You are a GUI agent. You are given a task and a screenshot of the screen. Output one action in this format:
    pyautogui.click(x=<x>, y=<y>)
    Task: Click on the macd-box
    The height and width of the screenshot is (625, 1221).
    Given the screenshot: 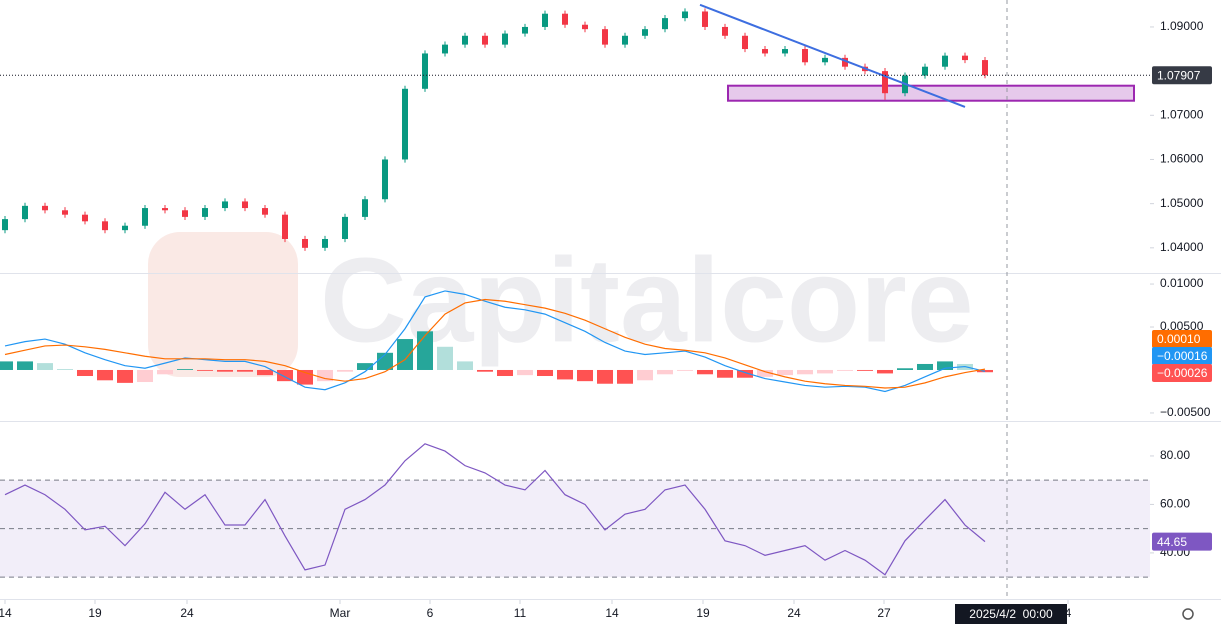 What is the action you would take?
    pyautogui.click(x=1182, y=356)
    